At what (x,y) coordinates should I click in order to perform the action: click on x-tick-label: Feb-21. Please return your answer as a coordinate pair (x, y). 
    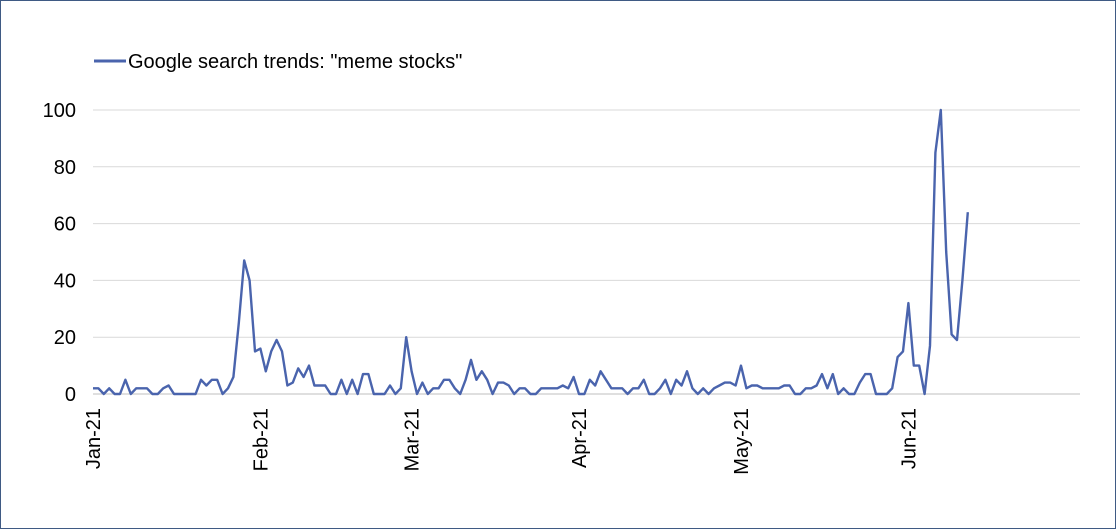
    Looking at the image, I should click on (261, 439).